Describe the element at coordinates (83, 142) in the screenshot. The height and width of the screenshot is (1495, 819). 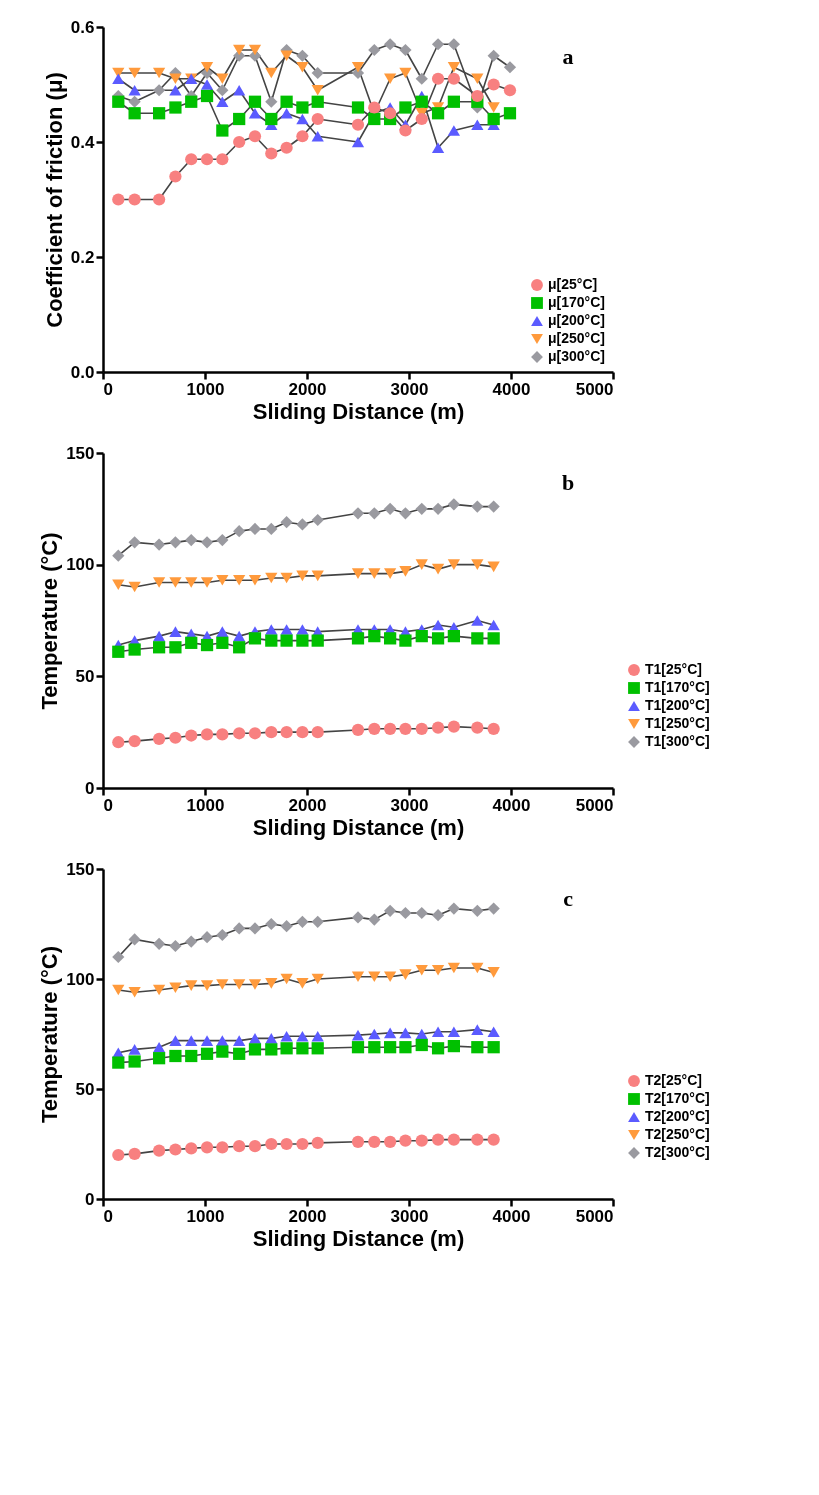
I see `y-tick-label: 0.4` at that location.